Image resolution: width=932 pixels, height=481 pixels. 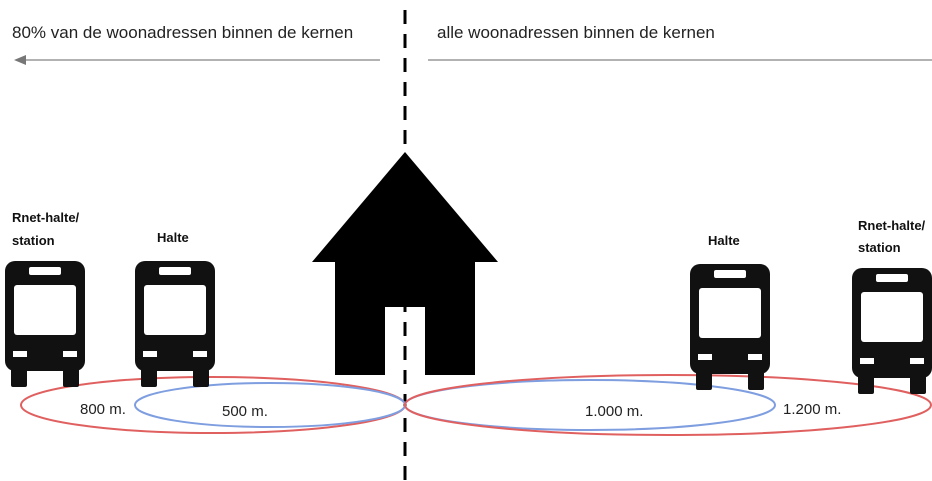 What do you see at coordinates (197, 60) in the screenshot?
I see `arrow-left` at bounding box center [197, 60].